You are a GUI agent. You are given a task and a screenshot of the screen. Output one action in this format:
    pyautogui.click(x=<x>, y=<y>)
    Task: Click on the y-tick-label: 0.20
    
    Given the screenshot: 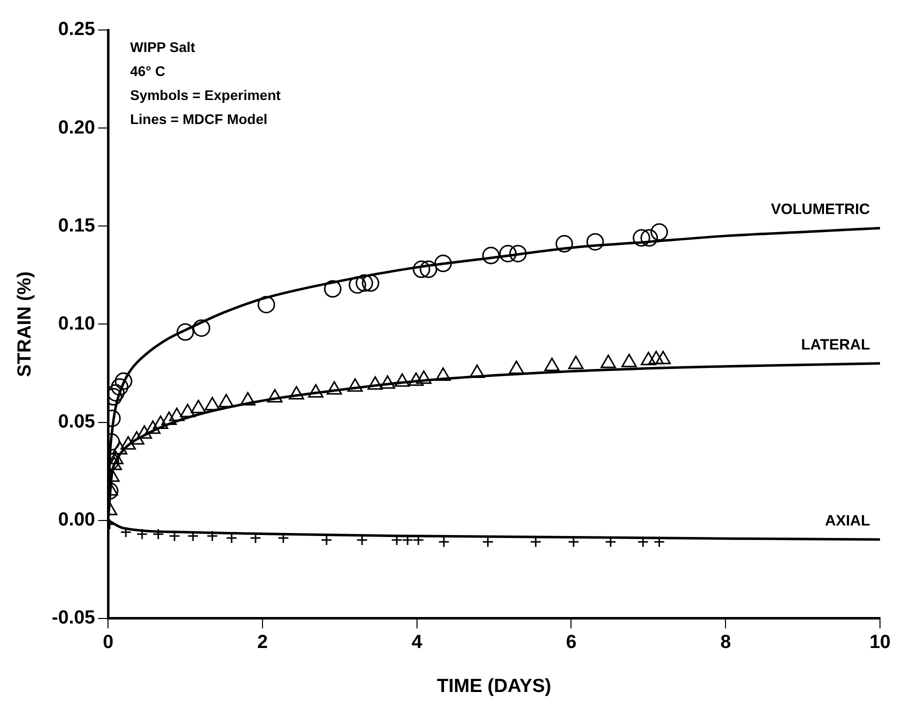 What is the action you would take?
    pyautogui.click(x=77, y=127)
    